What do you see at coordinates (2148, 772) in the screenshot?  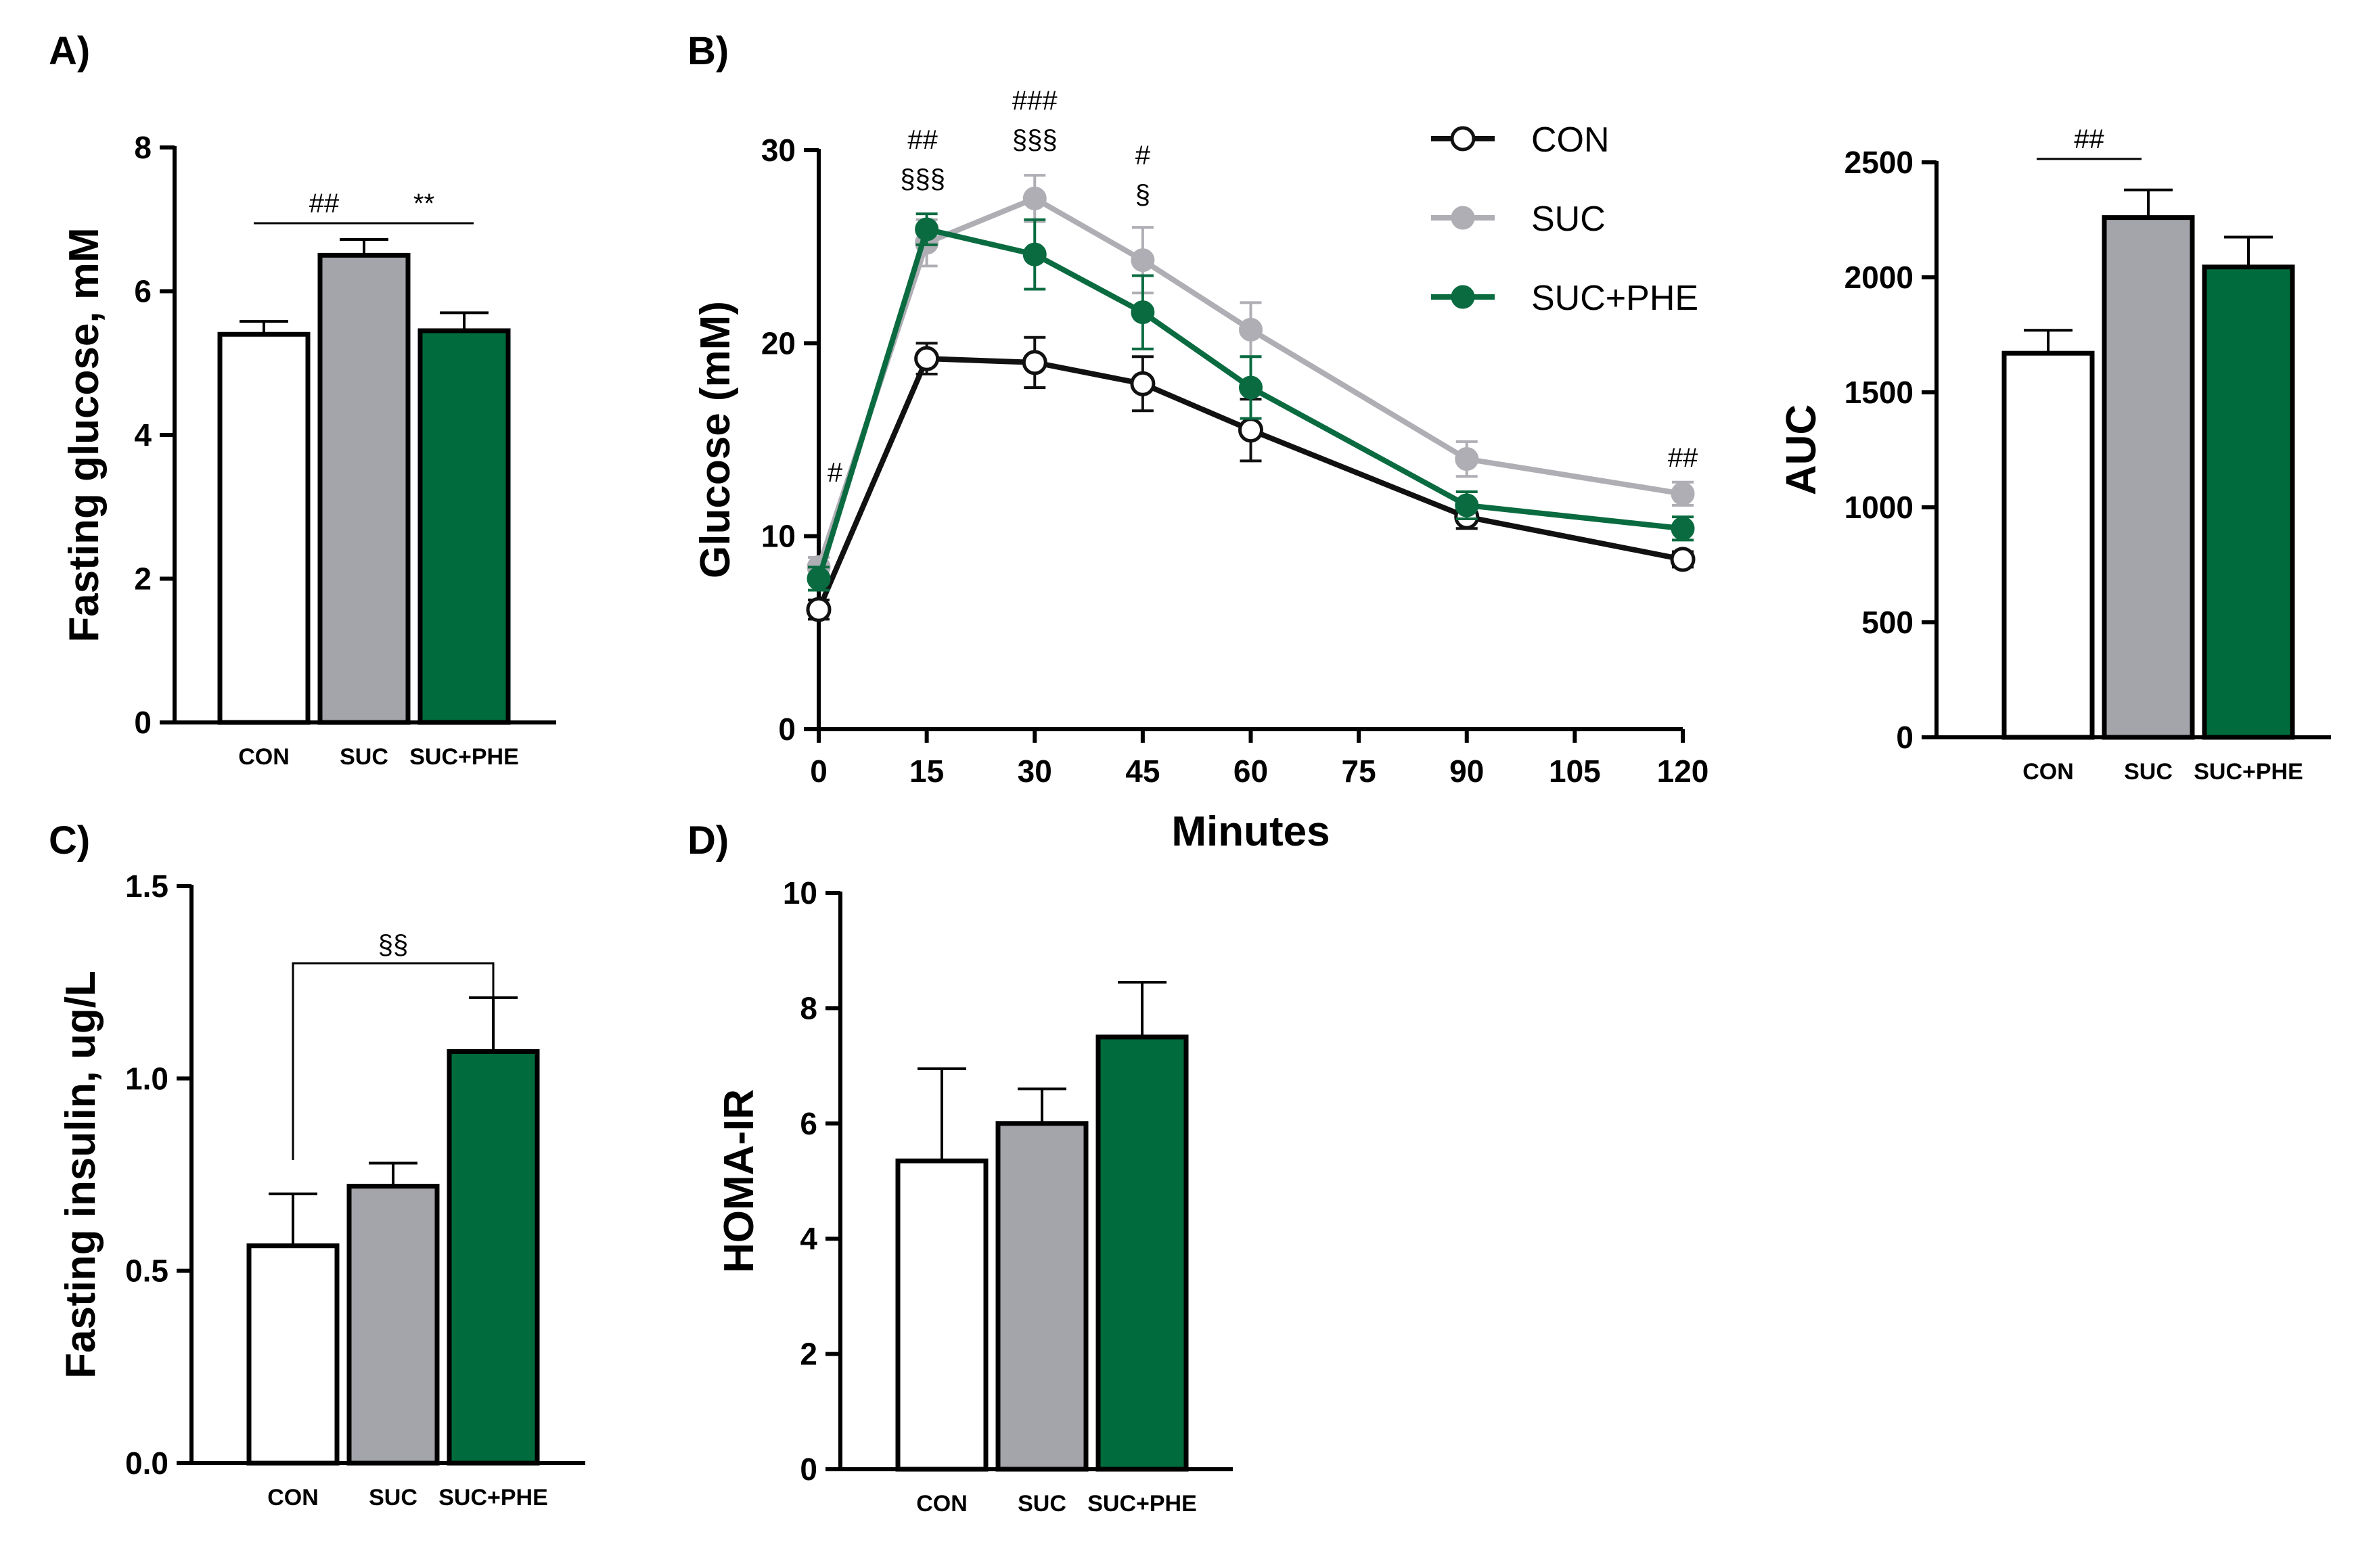 I see `category-label-b2-1: SUC` at bounding box center [2148, 772].